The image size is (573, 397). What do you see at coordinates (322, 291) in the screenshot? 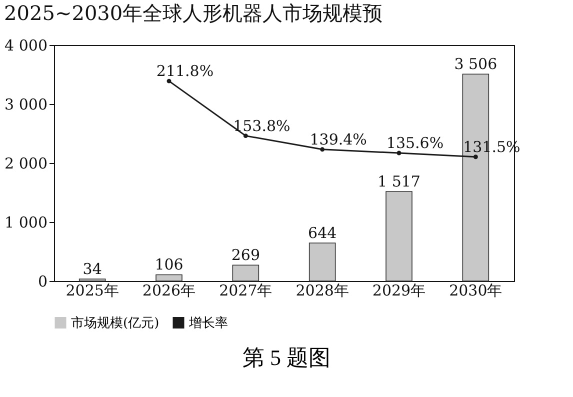
I see `x-tick-label: 2028年` at bounding box center [322, 291].